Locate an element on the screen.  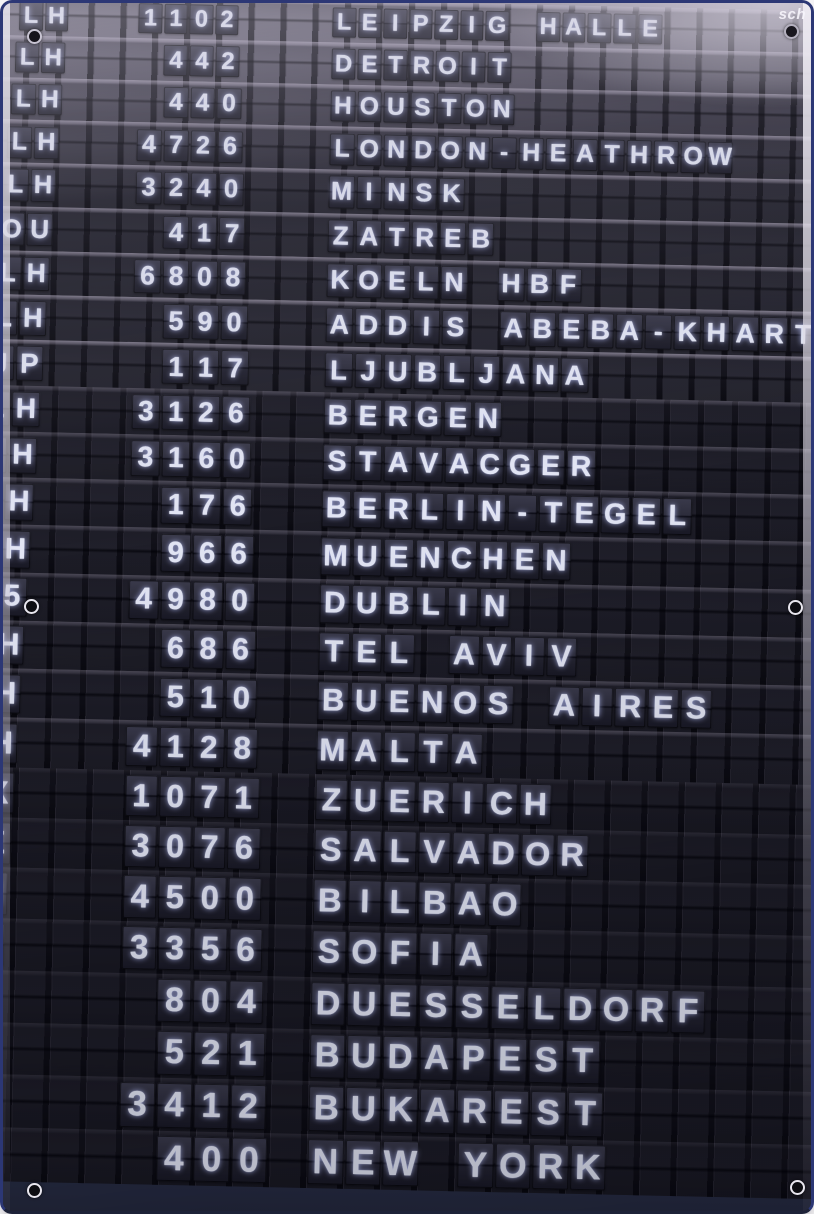
flap-cell: 5 is located at coordinates (210, 949).